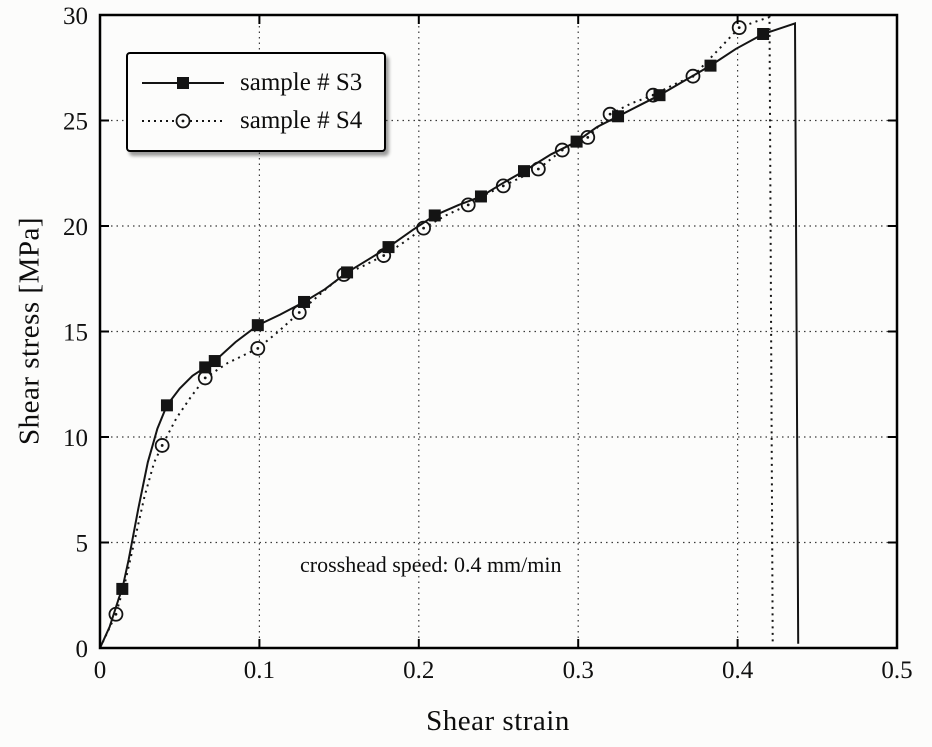  I want to click on legend-marker-s4-icon, so click(183, 121).